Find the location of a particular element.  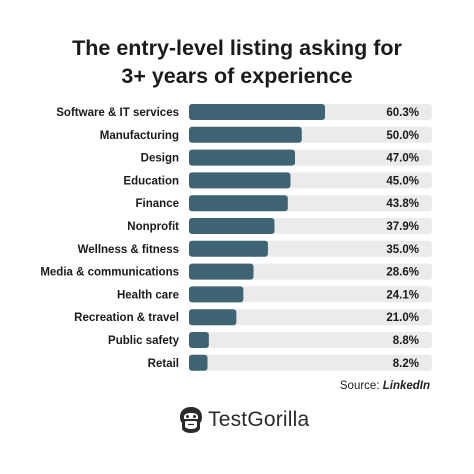

category-label: Finance is located at coordinates (157, 204).